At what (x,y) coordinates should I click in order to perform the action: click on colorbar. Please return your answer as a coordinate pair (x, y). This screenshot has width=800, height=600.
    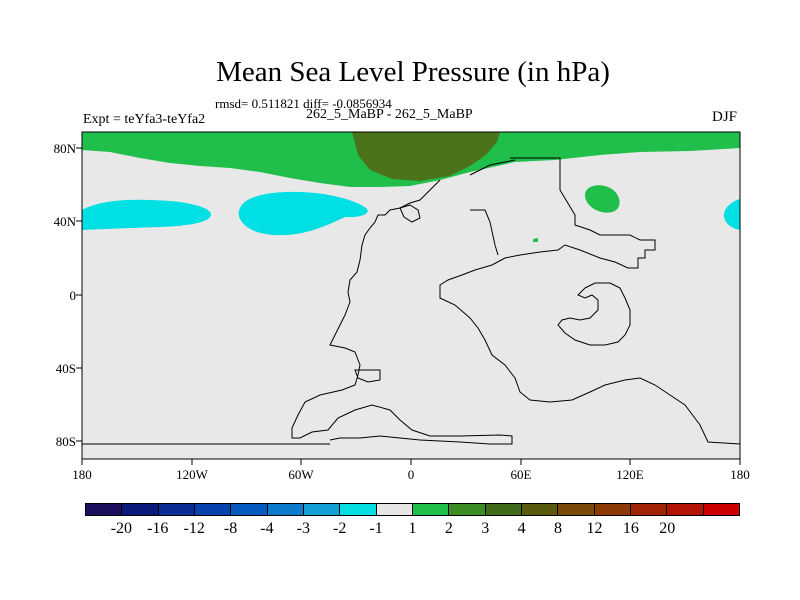
    Looking at the image, I should click on (412, 509).